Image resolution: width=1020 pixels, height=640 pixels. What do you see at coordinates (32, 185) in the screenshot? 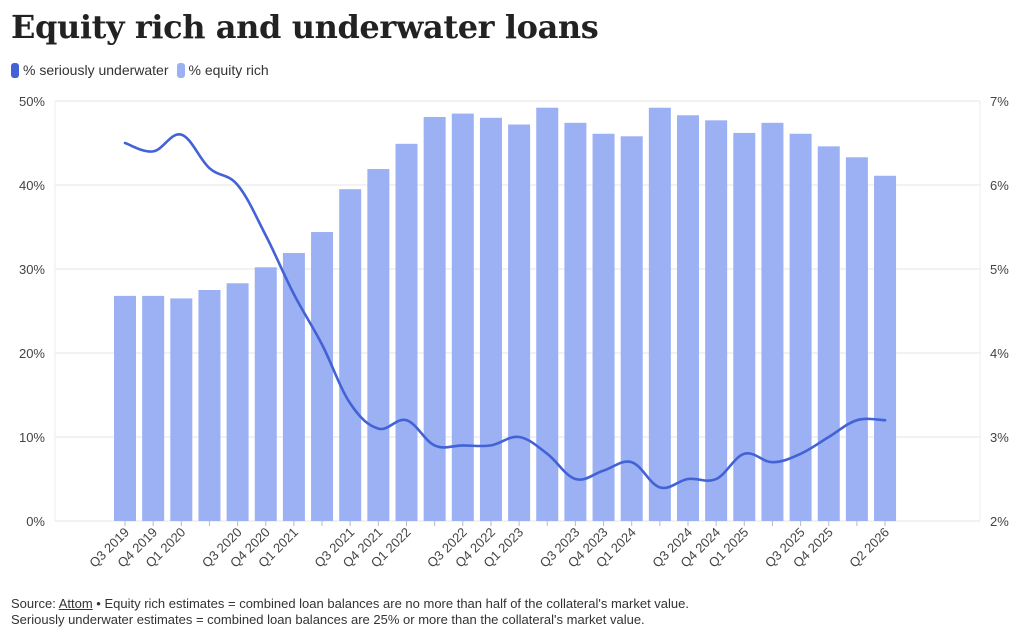
I see `left-axis-tick-label: 40%` at bounding box center [32, 185].